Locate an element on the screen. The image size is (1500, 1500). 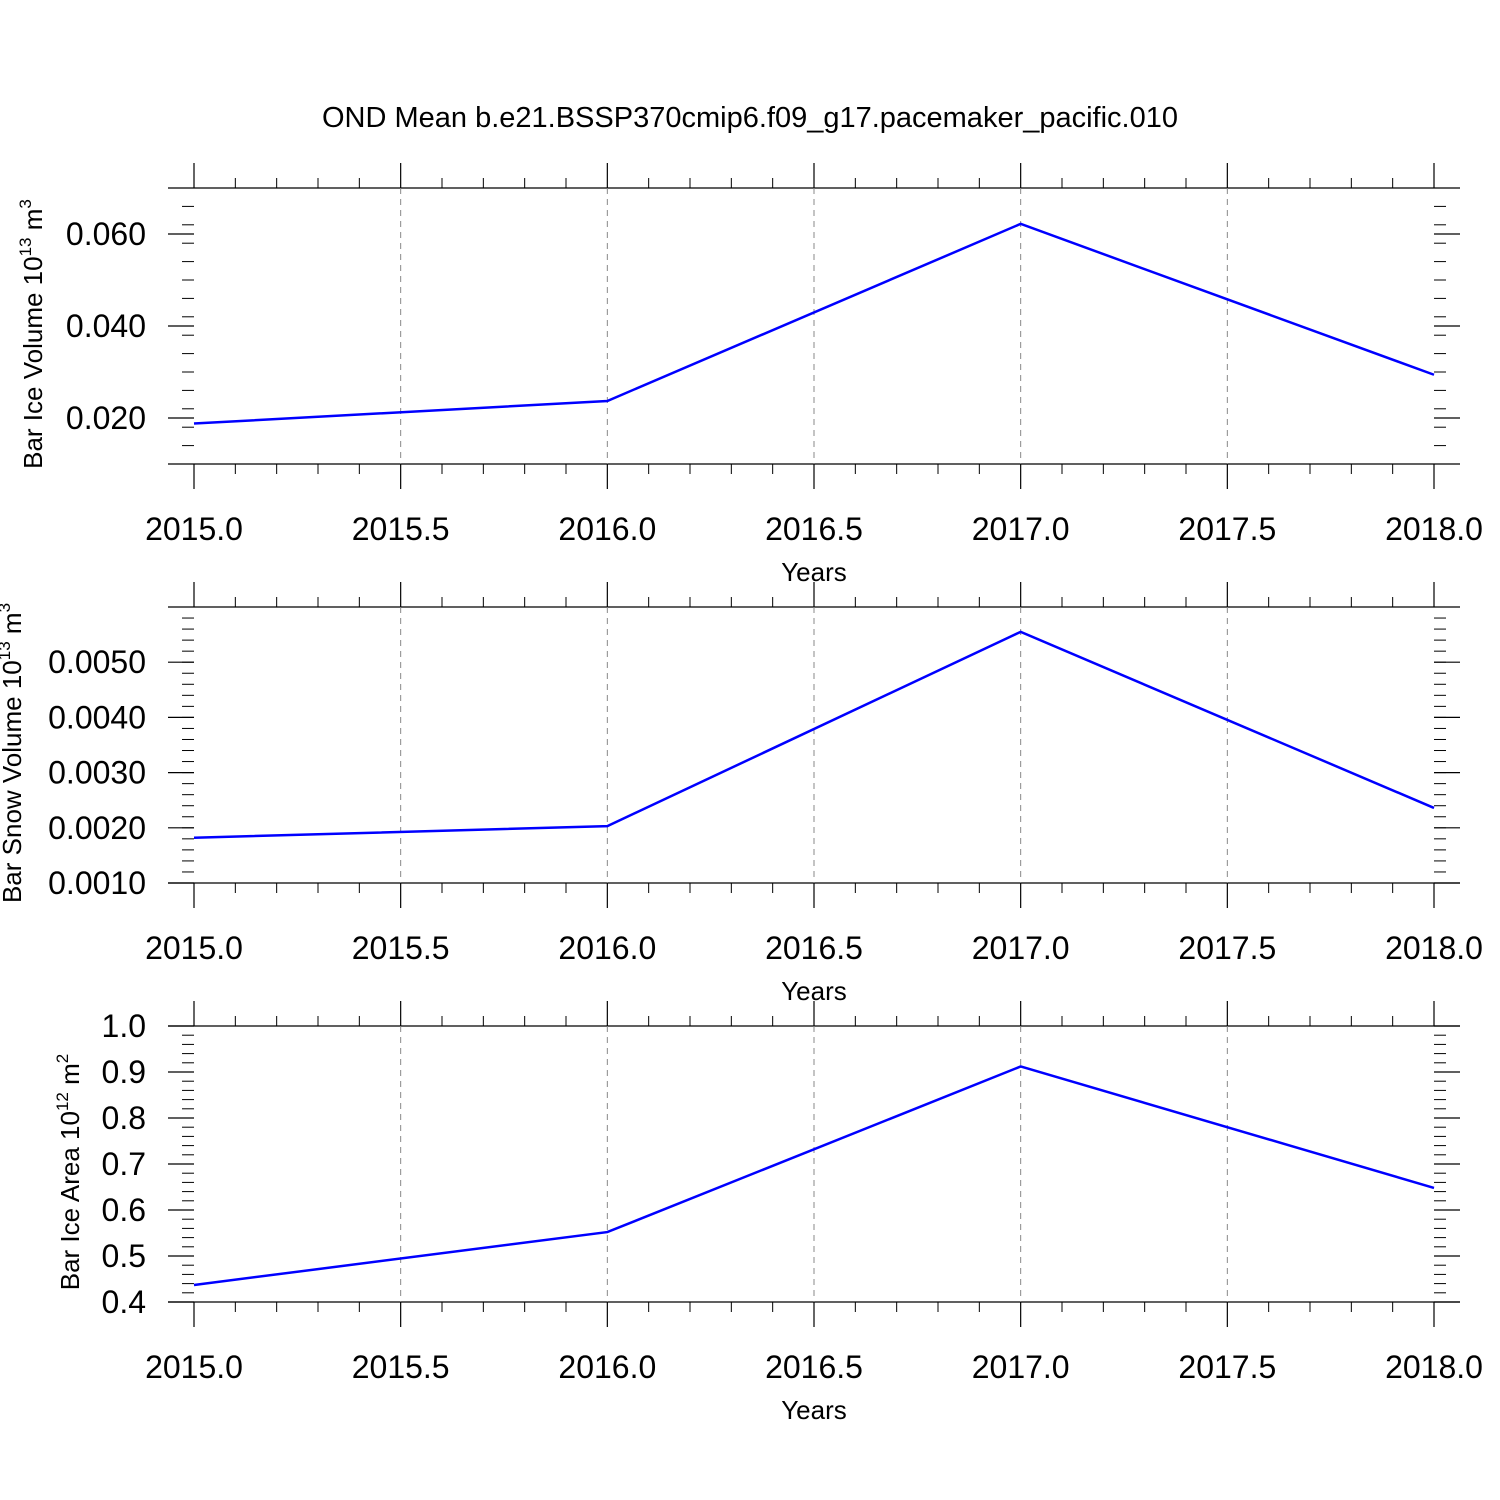
y-tick-label: 0.6 is located at coordinates (124, 1210).